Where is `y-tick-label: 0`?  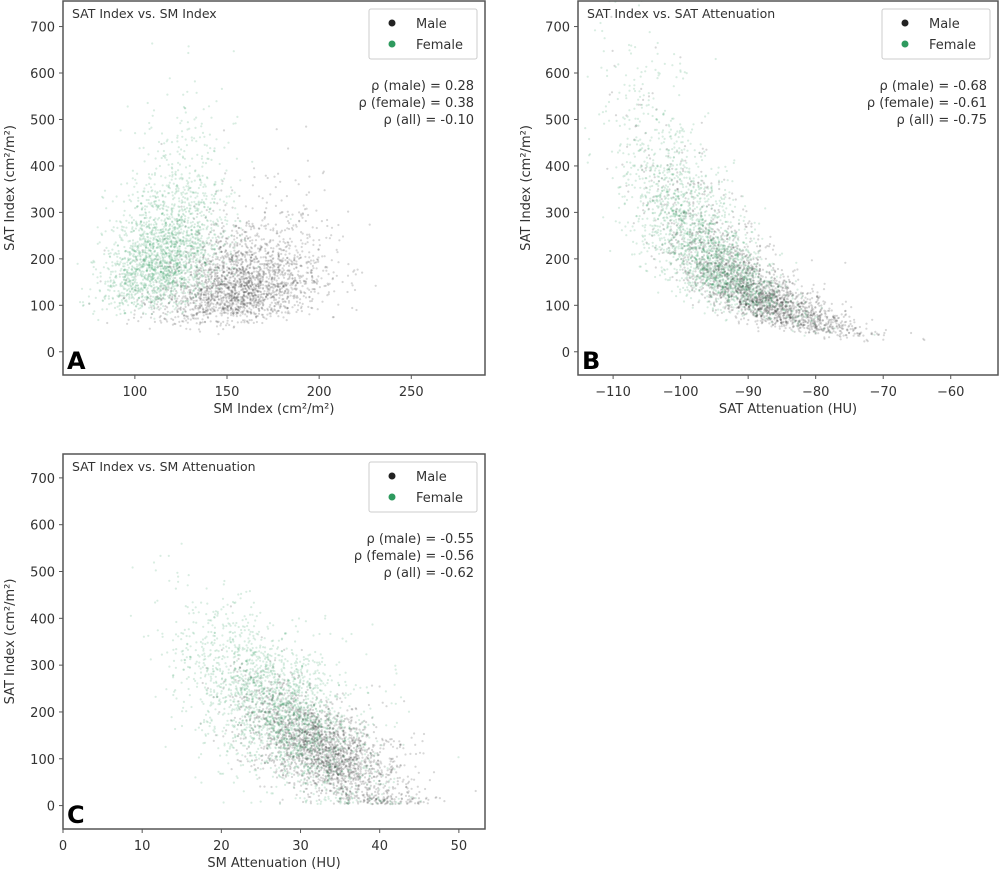
y-tick-label: 0 is located at coordinates (51, 353).